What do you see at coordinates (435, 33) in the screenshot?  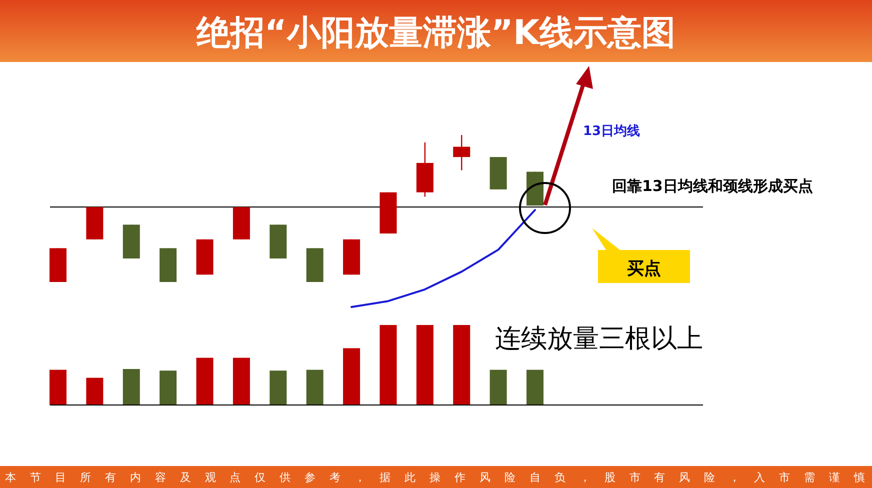 I see `chart-title: 绝招“小阳放量滞涨”K线示意图` at bounding box center [435, 33].